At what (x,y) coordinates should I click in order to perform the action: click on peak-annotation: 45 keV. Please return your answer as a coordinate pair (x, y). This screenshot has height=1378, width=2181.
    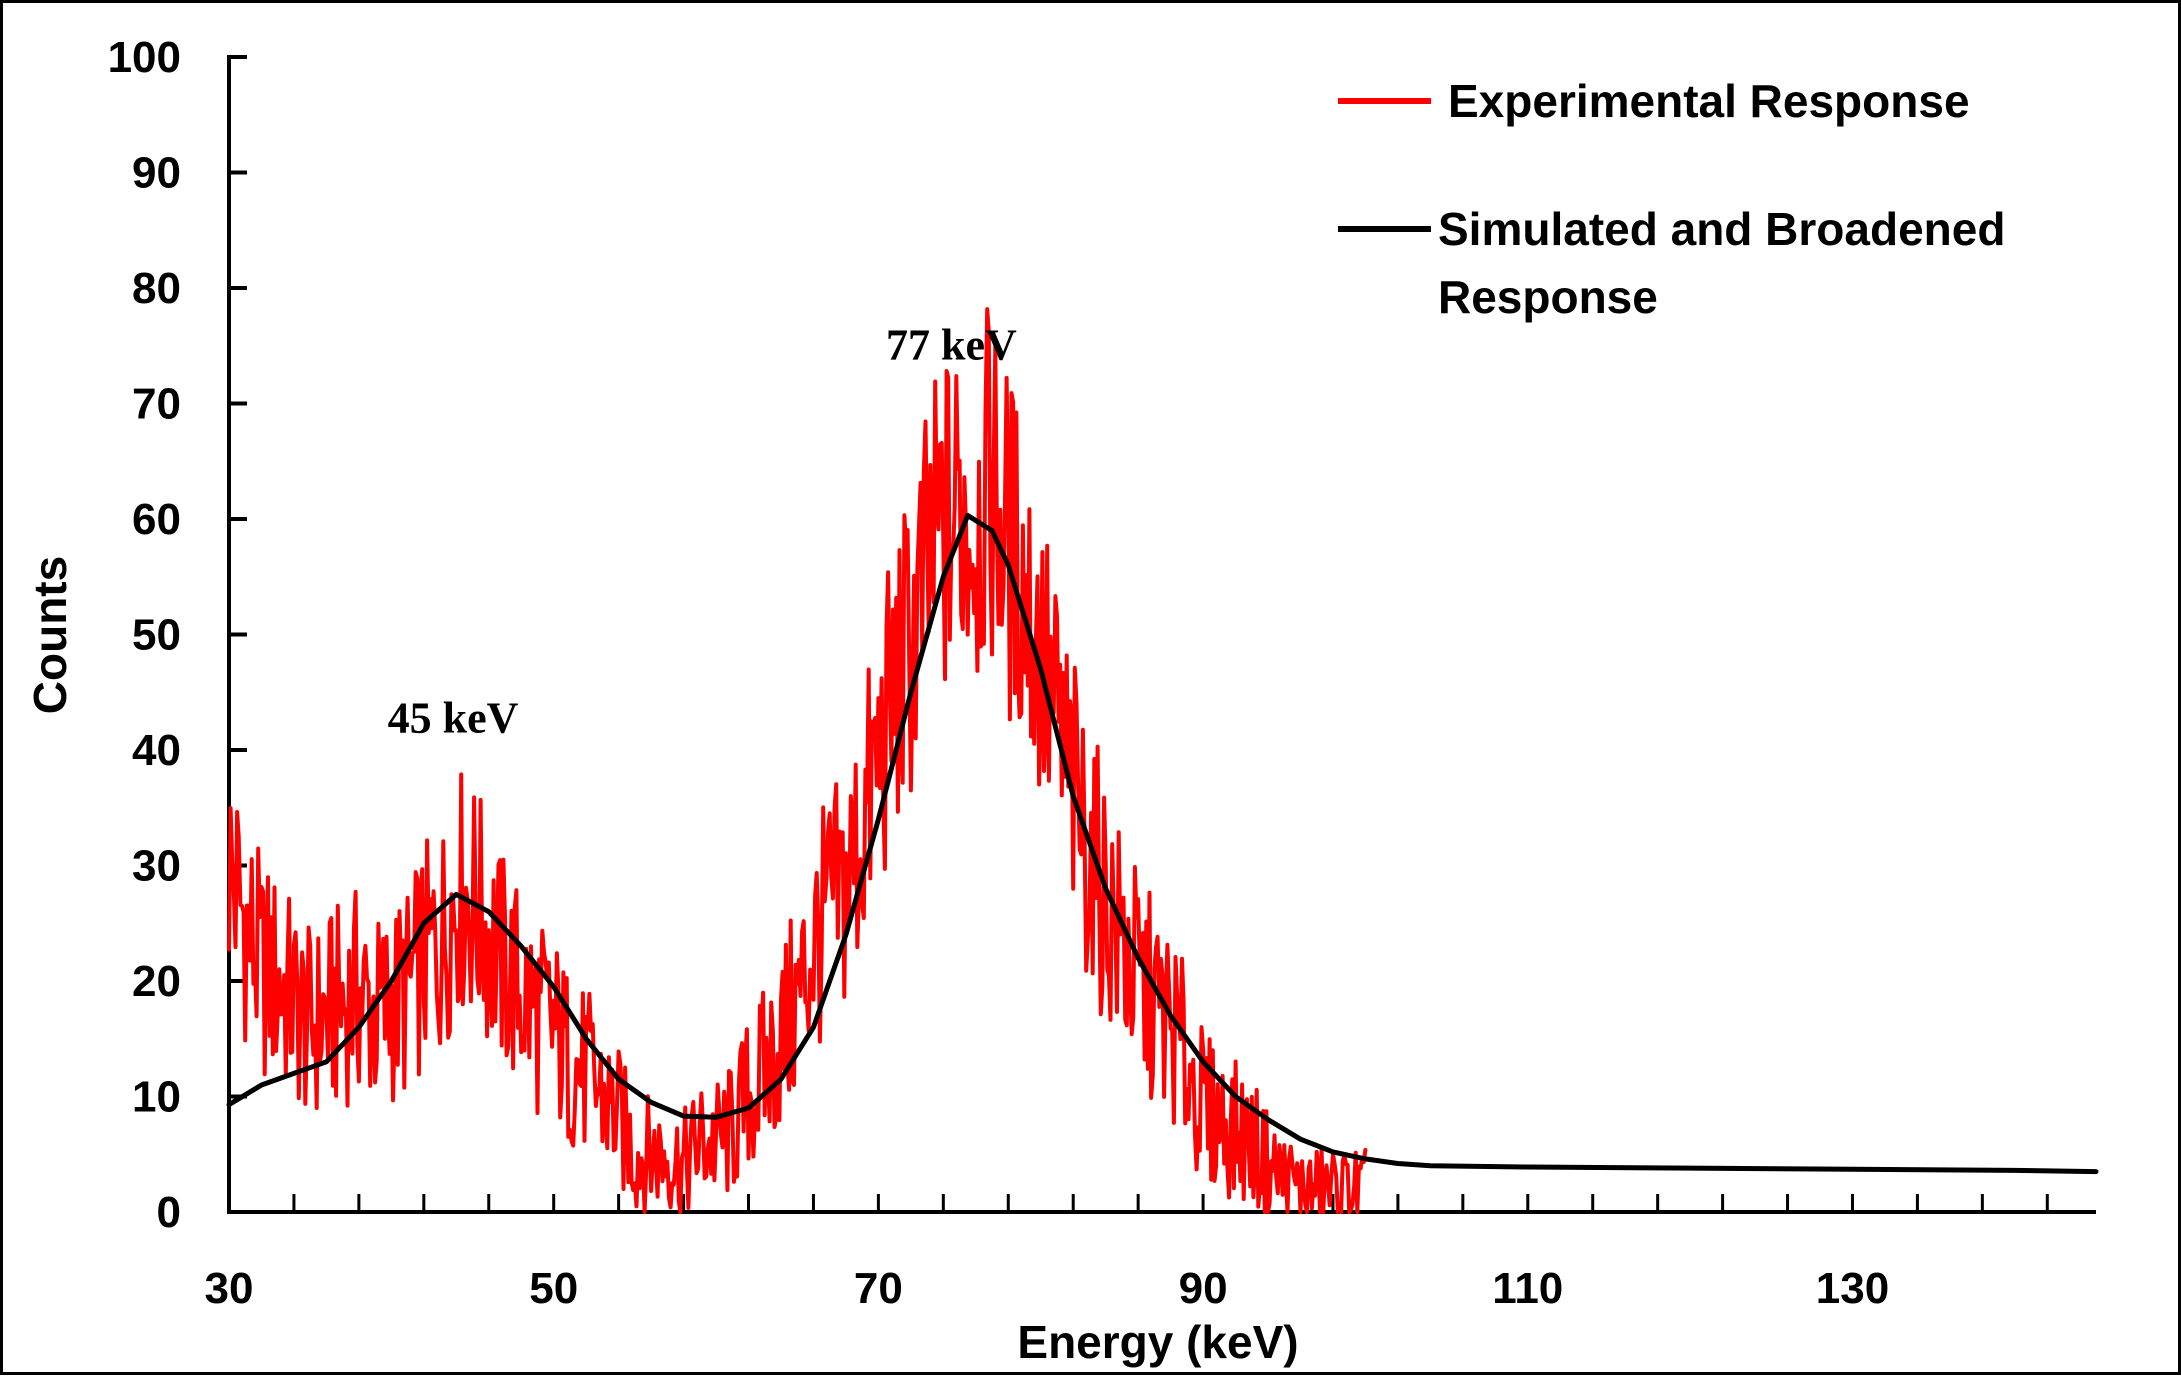
    Looking at the image, I should click on (453, 718).